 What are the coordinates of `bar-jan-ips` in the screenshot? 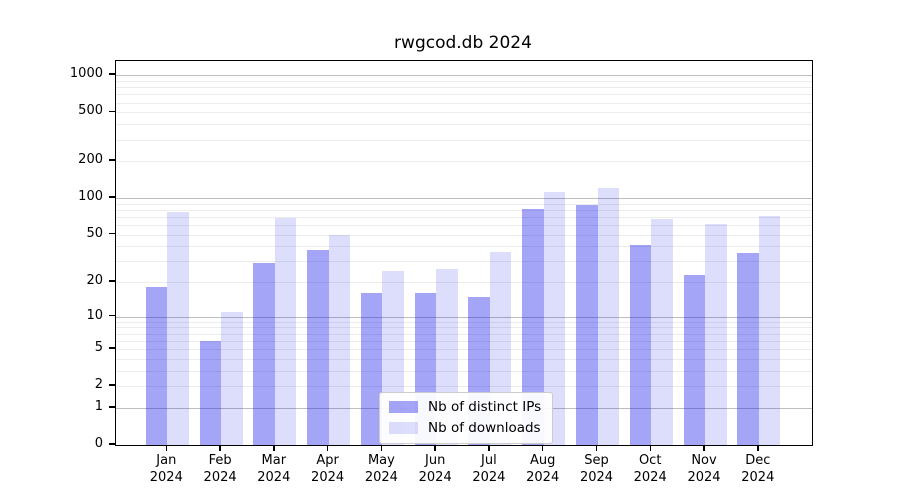 It's located at (156, 366).